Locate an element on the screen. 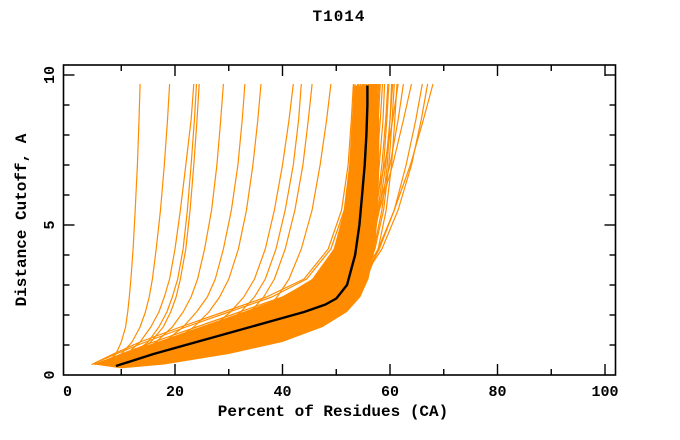  chart-title: T1014 is located at coordinates (339, 17).